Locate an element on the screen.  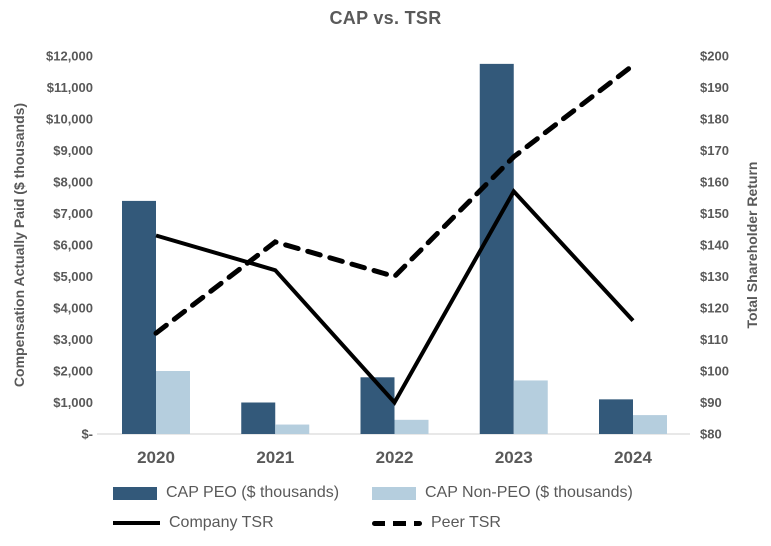
solid-line-swatch-icon is located at coordinates (136, 523).